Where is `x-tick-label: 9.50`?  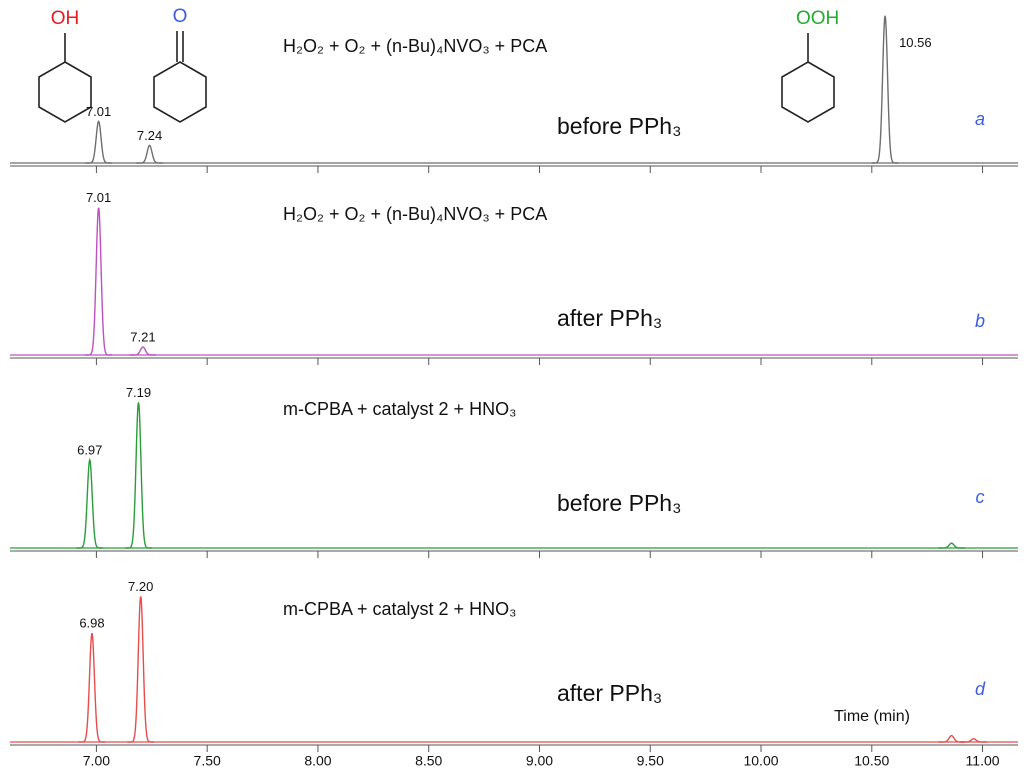
x-tick-label: 9.50 is located at coordinates (650, 761).